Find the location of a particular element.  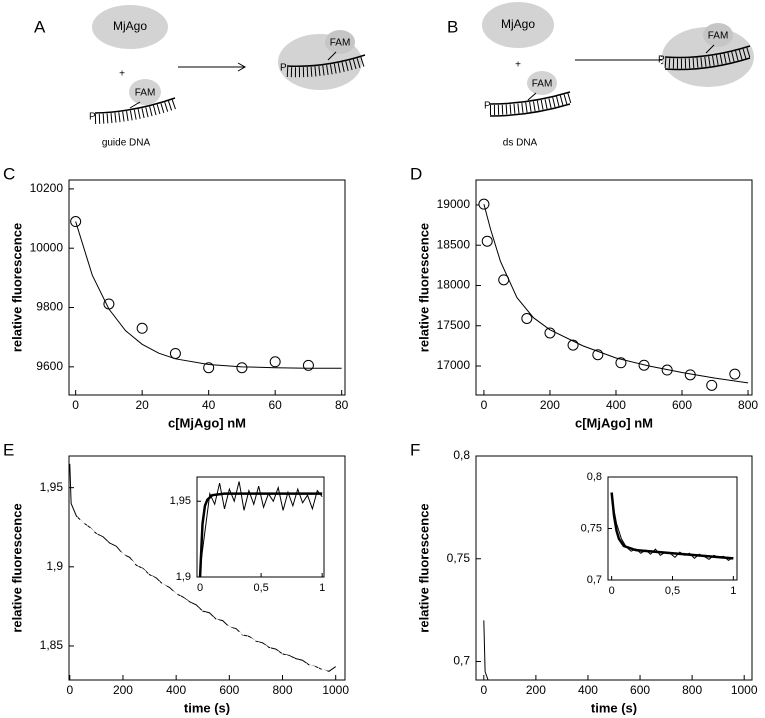

x-axis-label: c[MjAgo] nM is located at coordinates (207, 422).